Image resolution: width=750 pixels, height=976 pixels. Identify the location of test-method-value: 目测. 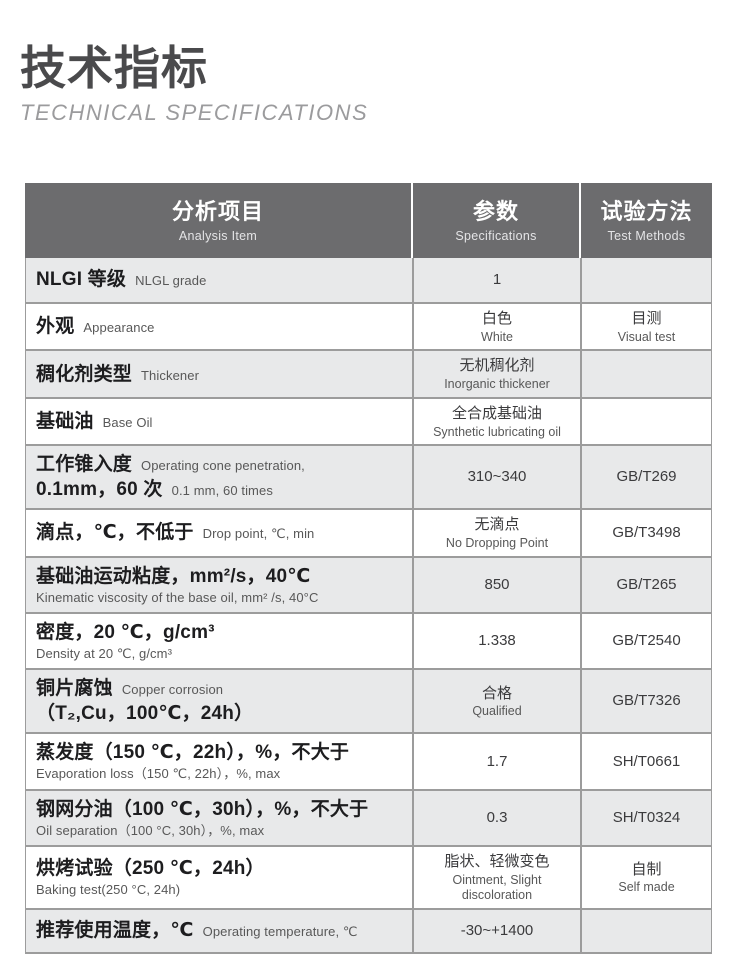
(646, 318).